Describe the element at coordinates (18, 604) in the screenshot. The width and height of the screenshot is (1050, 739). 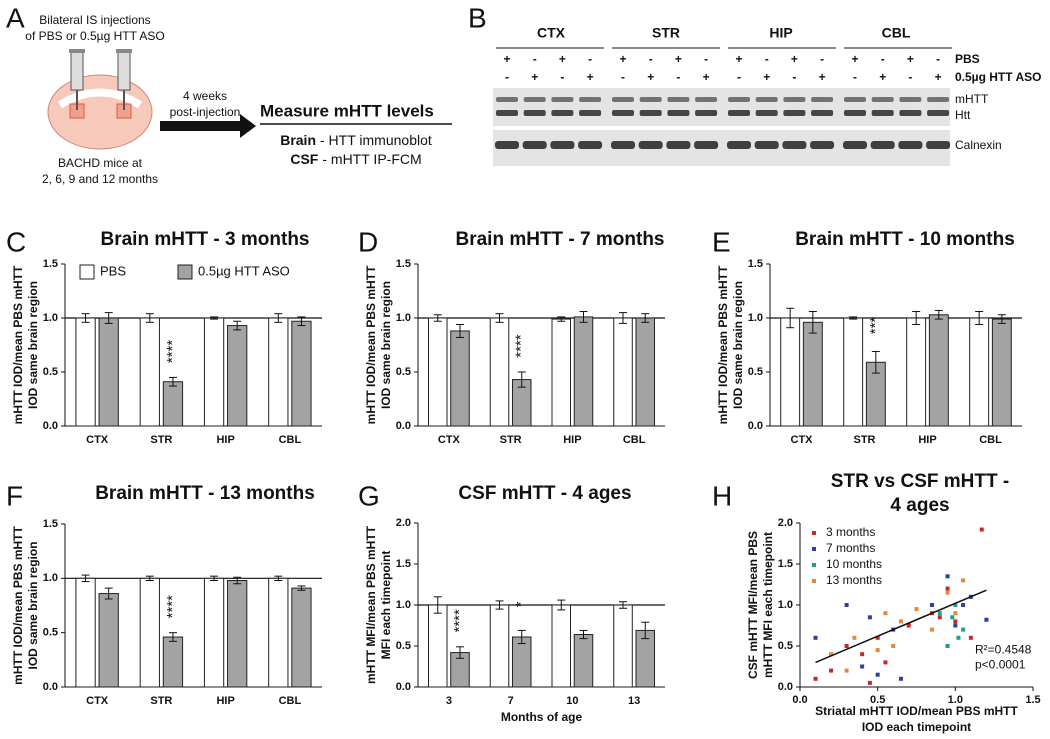
I see `y-axis-label: mHTT IOD/mean PBS mHTT` at that location.